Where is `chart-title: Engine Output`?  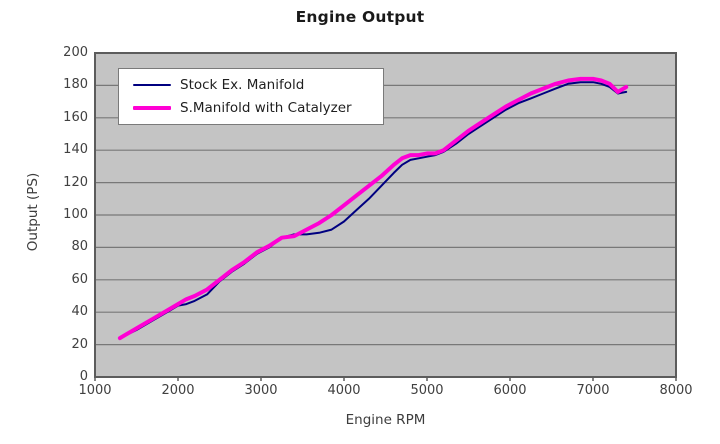 chart-title: Engine Output is located at coordinates (360, 17).